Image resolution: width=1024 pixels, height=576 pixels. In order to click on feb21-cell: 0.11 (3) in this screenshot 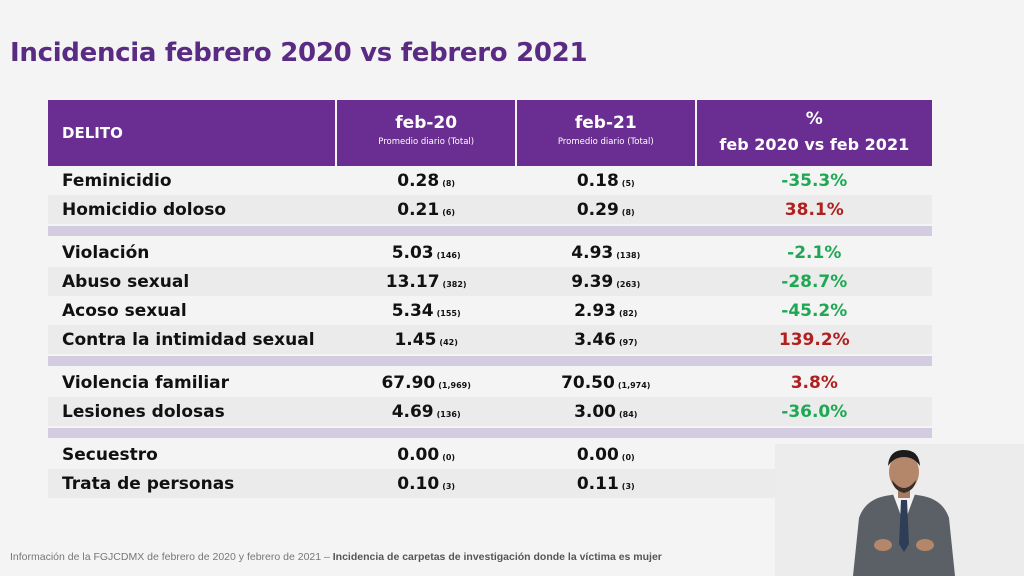, I will do `click(606, 484)`.